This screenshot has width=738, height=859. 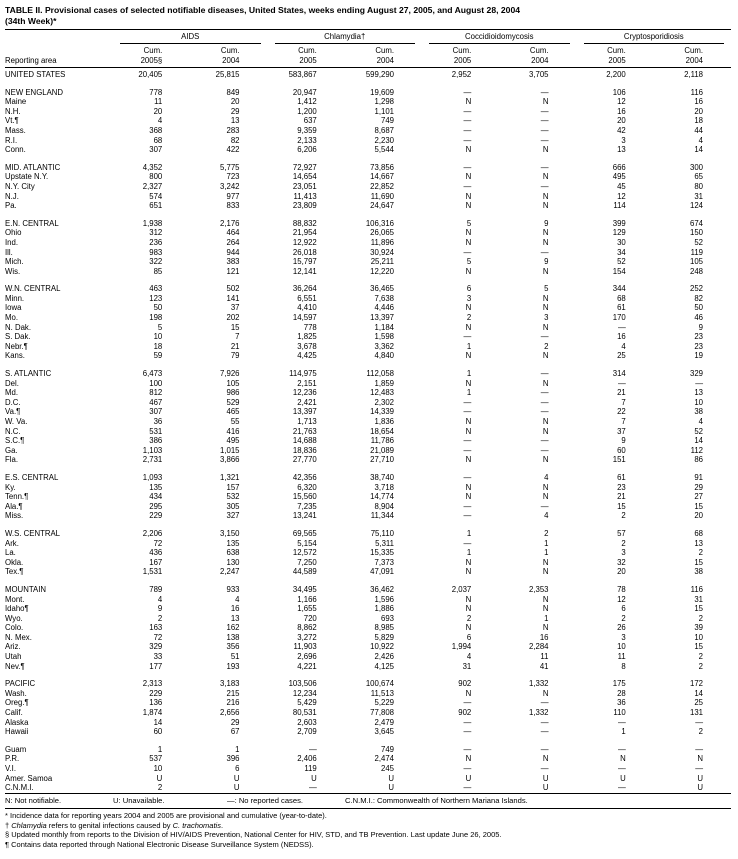 What do you see at coordinates (14, 516) in the screenshot?
I see `reporting-area-cell: Miss.` at bounding box center [14, 516].